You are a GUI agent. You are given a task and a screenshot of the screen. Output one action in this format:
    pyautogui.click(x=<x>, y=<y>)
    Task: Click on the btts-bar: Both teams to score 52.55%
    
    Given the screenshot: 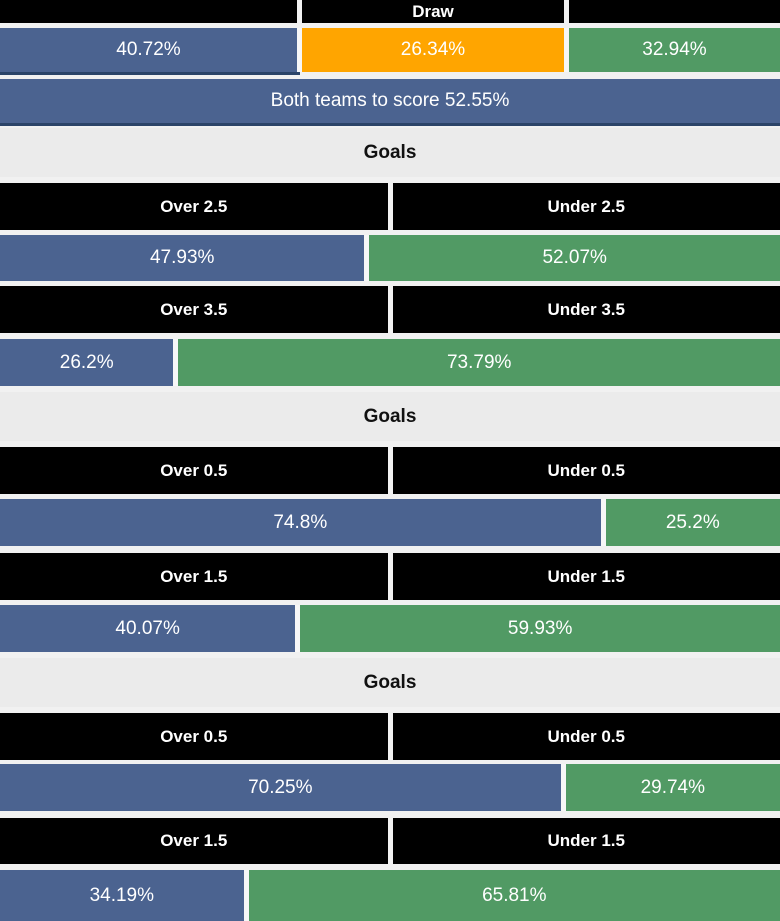 What is the action you would take?
    pyautogui.click(x=390, y=101)
    